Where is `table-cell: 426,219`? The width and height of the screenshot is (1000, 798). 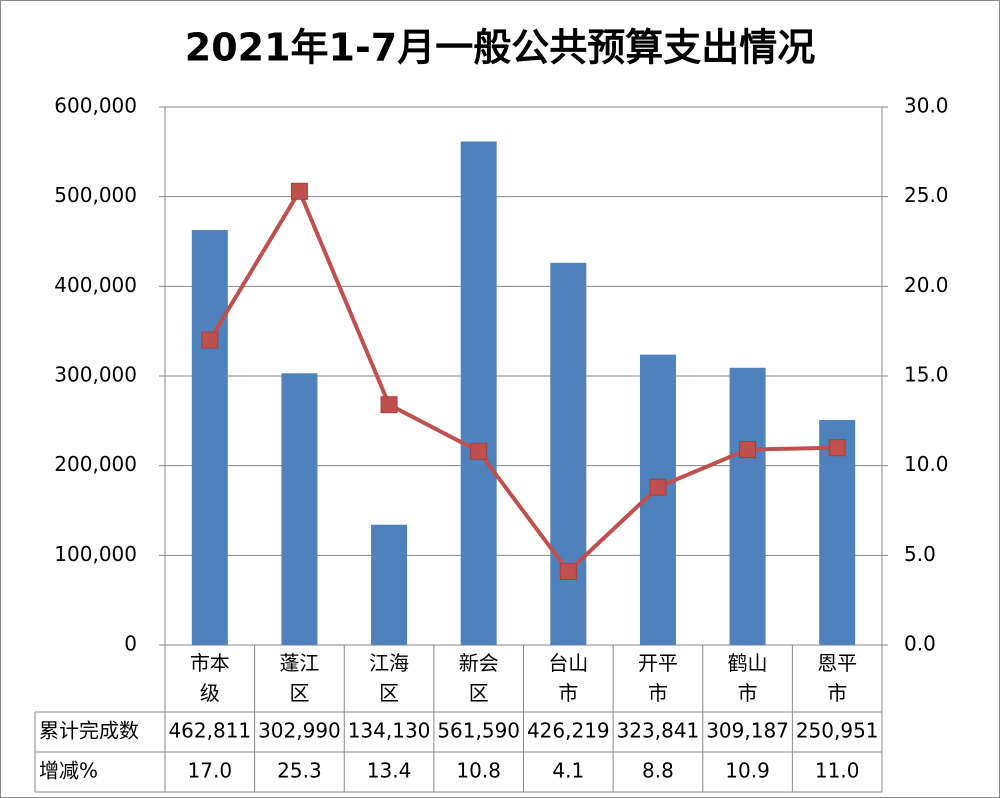 table-cell: 426,219 is located at coordinates (568, 731).